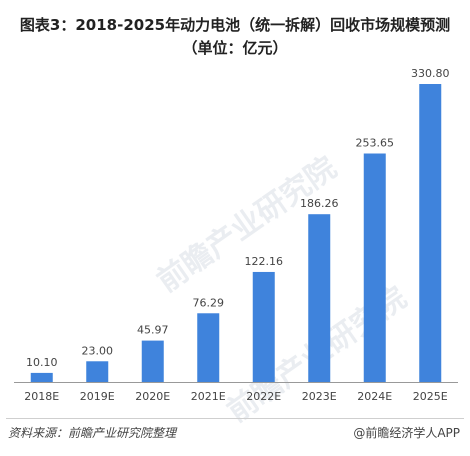 The height and width of the screenshot is (456, 470). Describe the element at coordinates (375, 143) in the screenshot. I see `data-label-2024E: 253.65` at that location.